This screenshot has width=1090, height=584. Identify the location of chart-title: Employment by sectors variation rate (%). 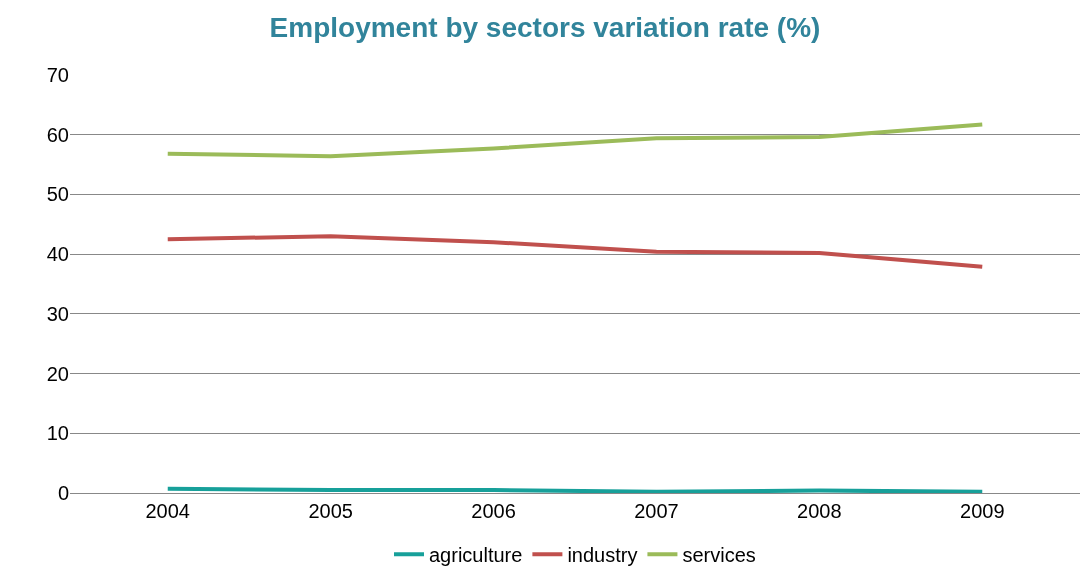
(545, 28).